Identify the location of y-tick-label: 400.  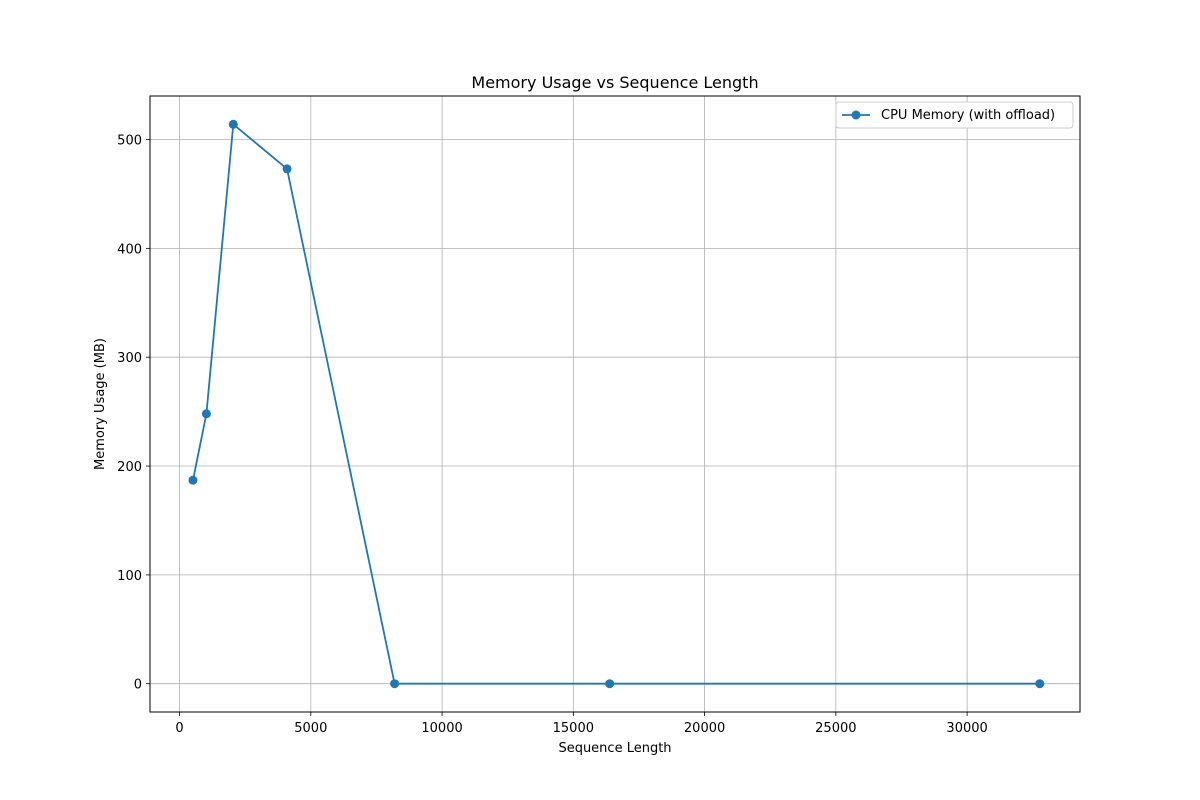
(129, 249).